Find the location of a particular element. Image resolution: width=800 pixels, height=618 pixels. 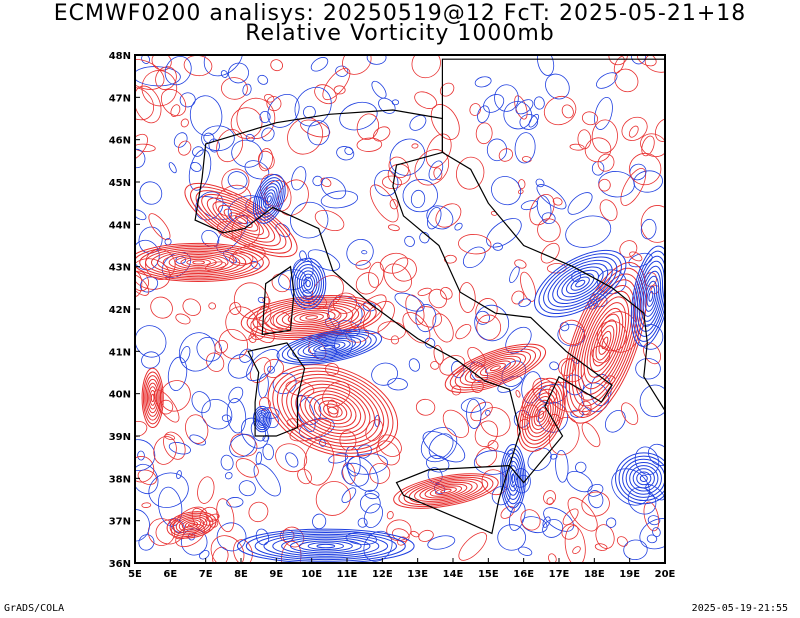

x-tick-label: 14E is located at coordinates (453, 574).